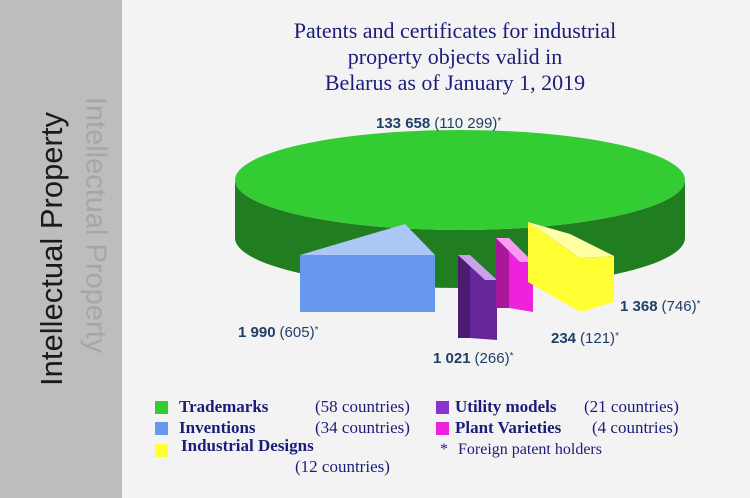 This screenshot has height=498, width=750. What do you see at coordinates (508, 427) in the screenshot?
I see `legend-label-plant-varieties: Plant Varieties` at bounding box center [508, 427].